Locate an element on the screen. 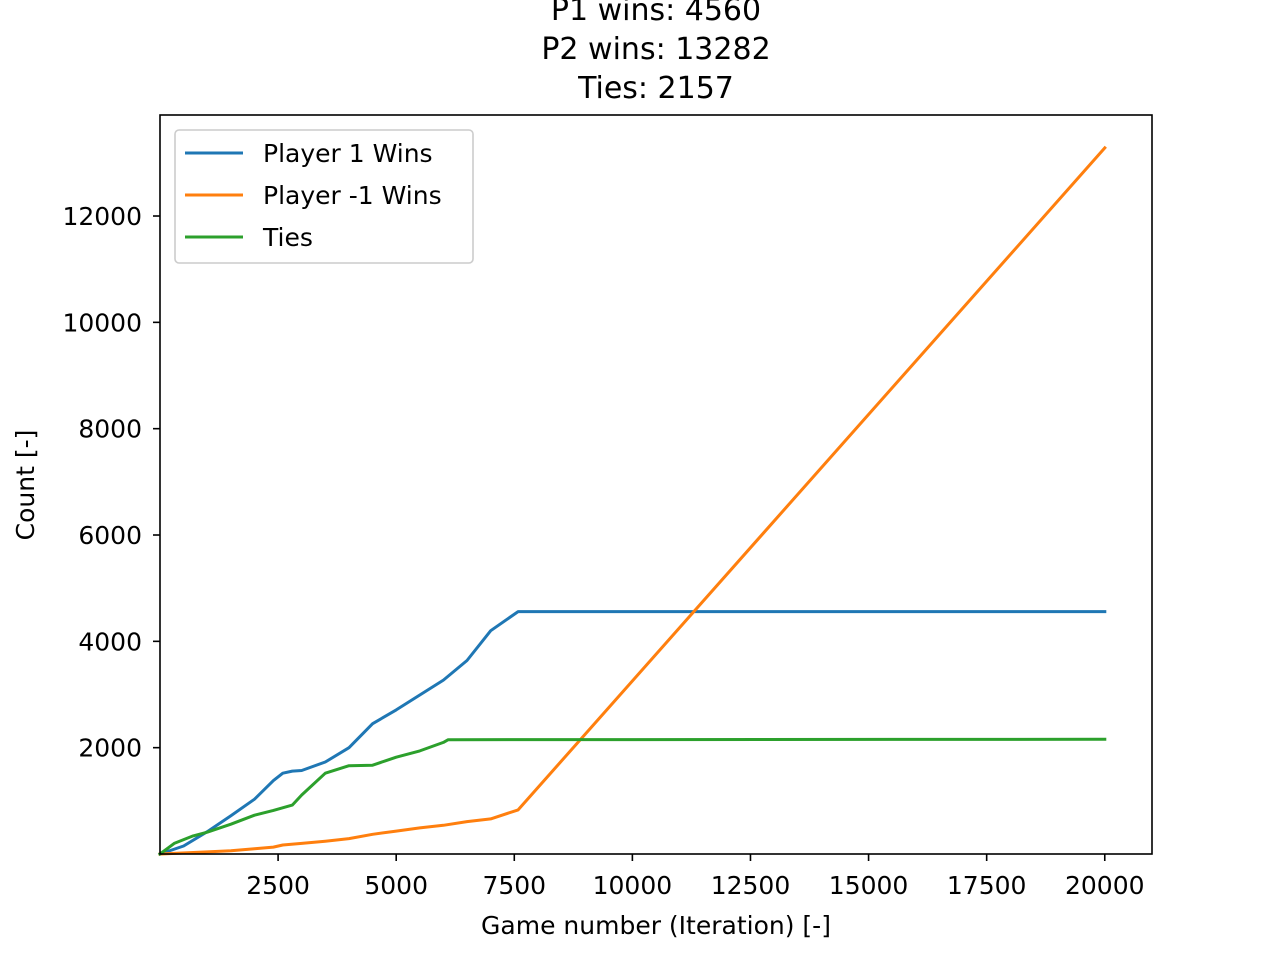  y-axis-ticks: 2000 4000 6000 8000 10000 12000 is located at coordinates (111, 482).